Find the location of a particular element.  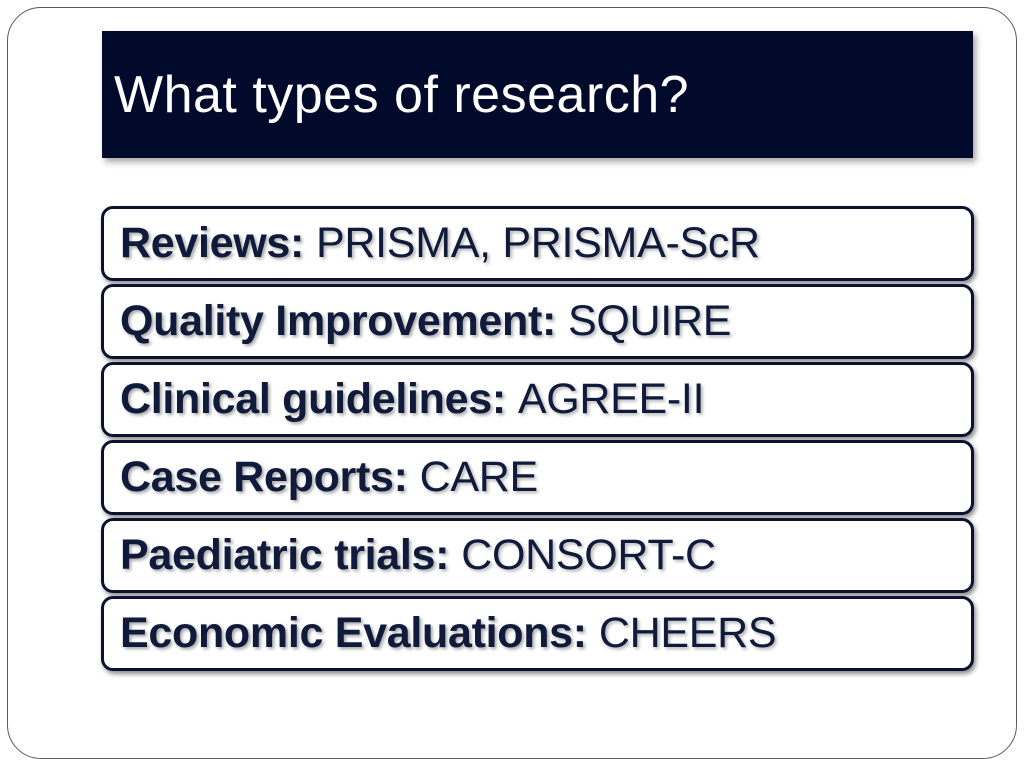

item-value: SQUIRE is located at coordinates (650, 321).